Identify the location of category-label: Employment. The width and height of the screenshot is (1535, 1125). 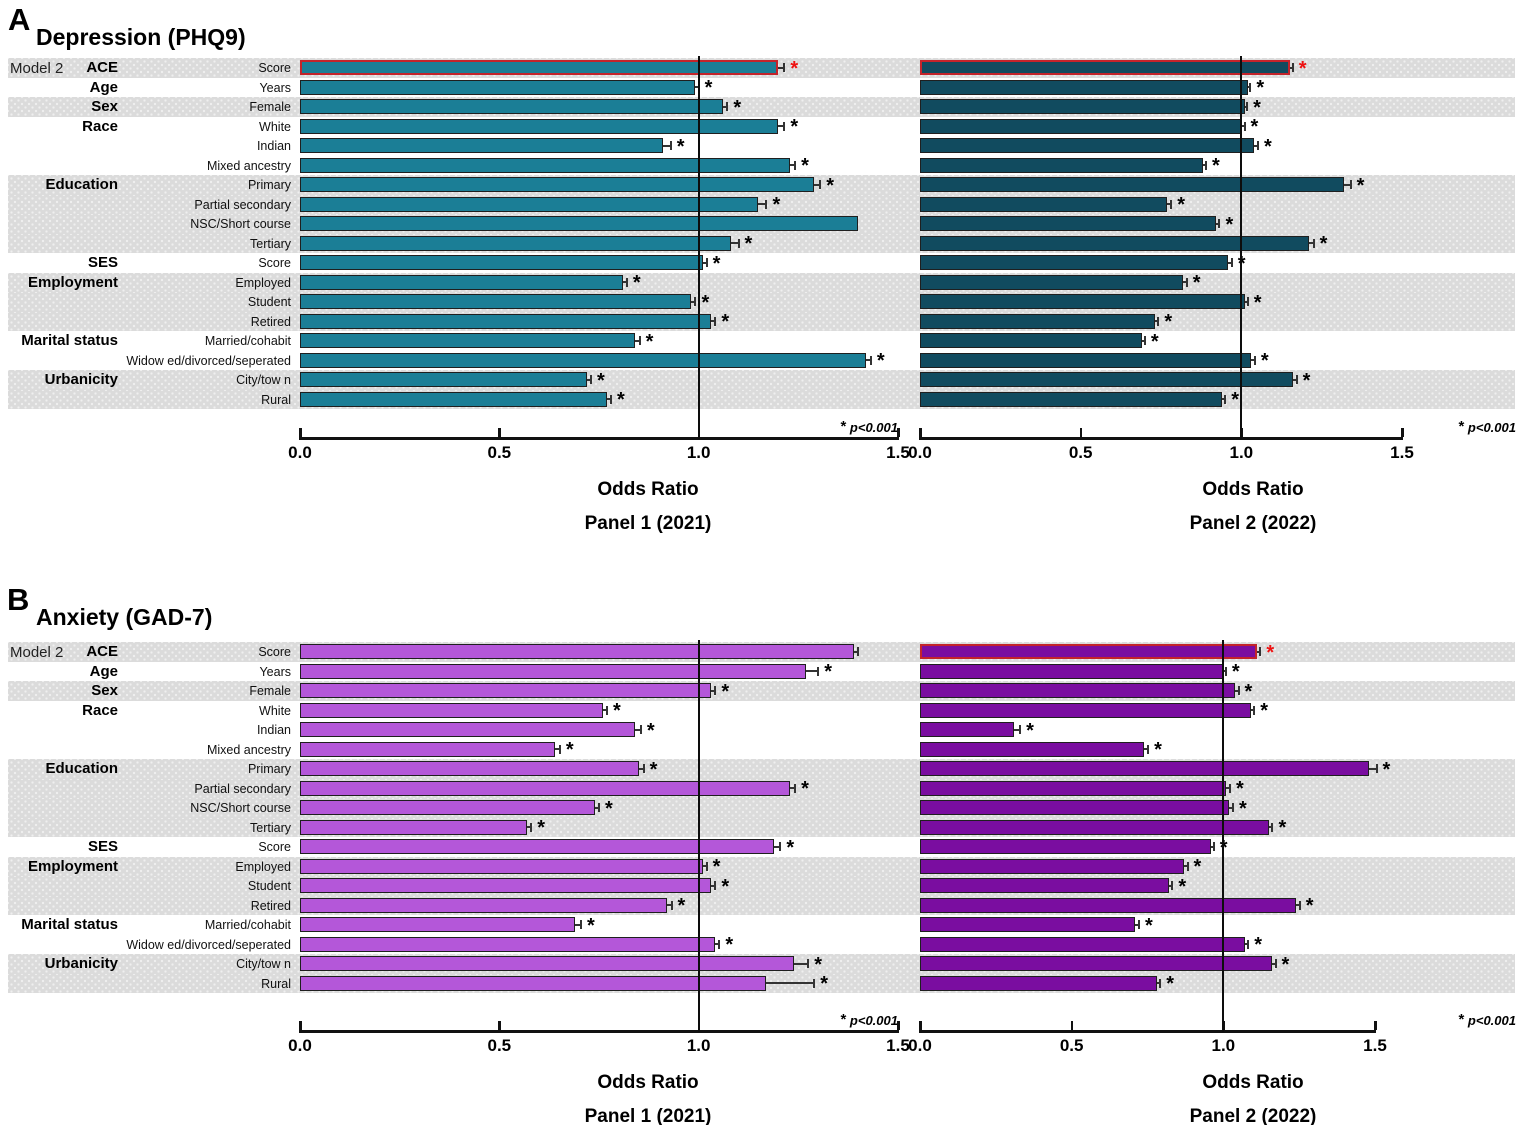
(72, 282).